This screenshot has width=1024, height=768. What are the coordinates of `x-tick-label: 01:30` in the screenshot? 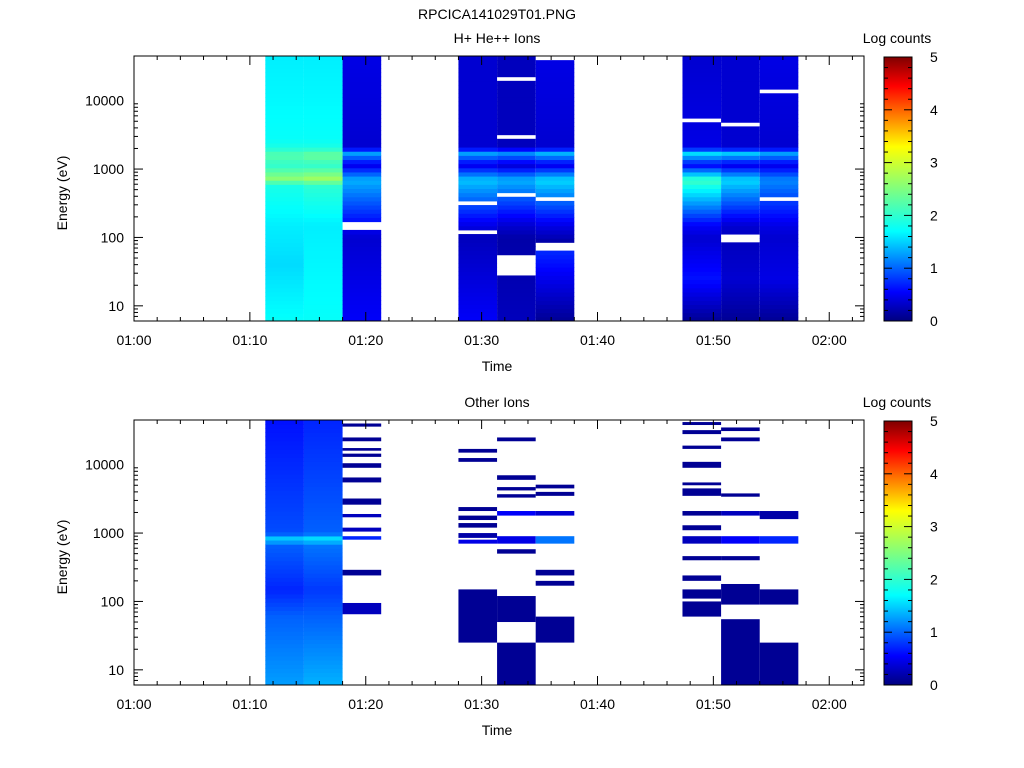 It's located at (481, 340).